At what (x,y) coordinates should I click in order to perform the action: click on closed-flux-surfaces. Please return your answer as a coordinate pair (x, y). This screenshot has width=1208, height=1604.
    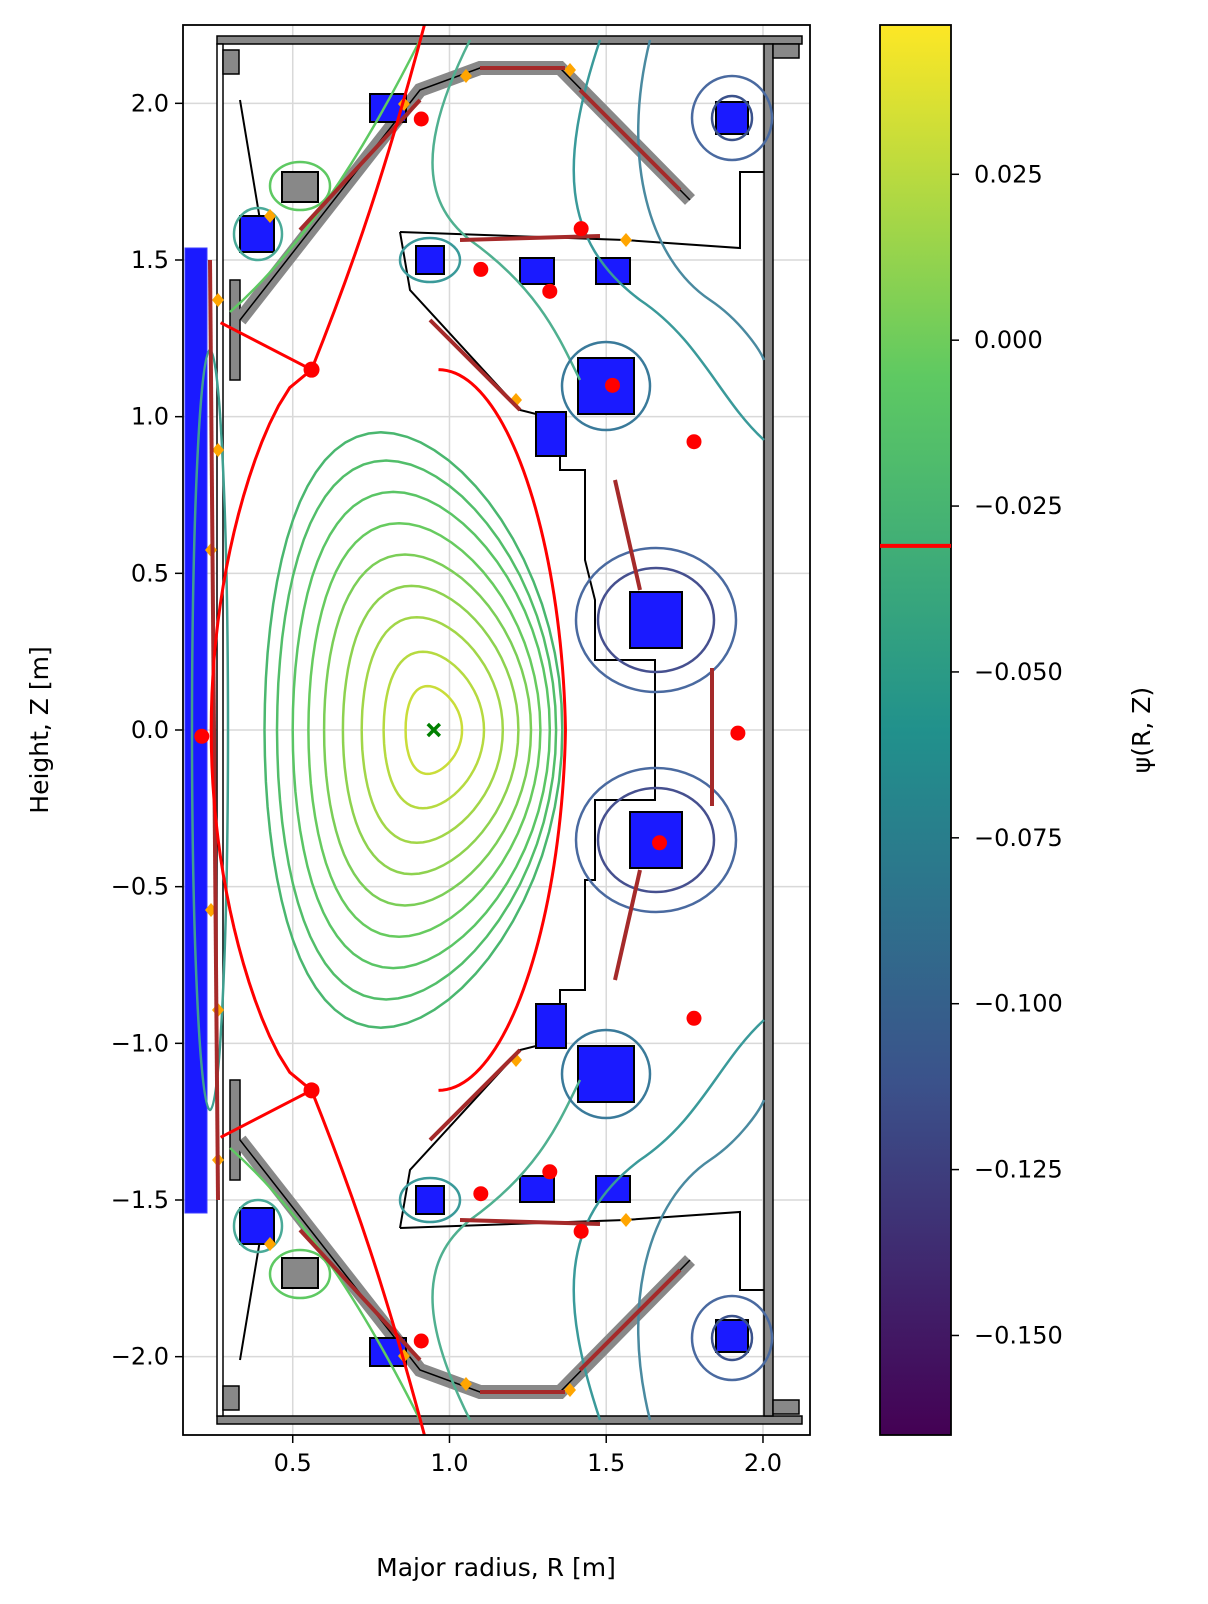
    Looking at the image, I should click on (413, 730).